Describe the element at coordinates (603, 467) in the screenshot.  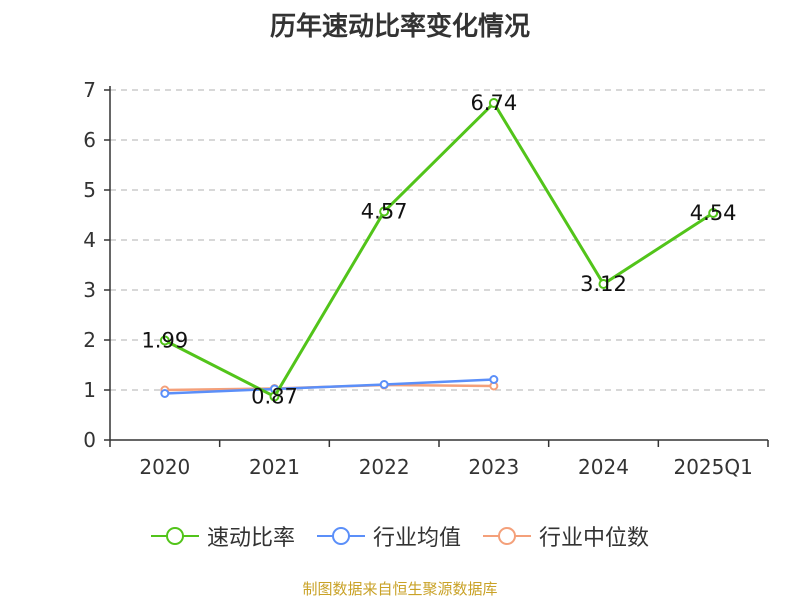
I see `x-tick-label: 2024` at that location.